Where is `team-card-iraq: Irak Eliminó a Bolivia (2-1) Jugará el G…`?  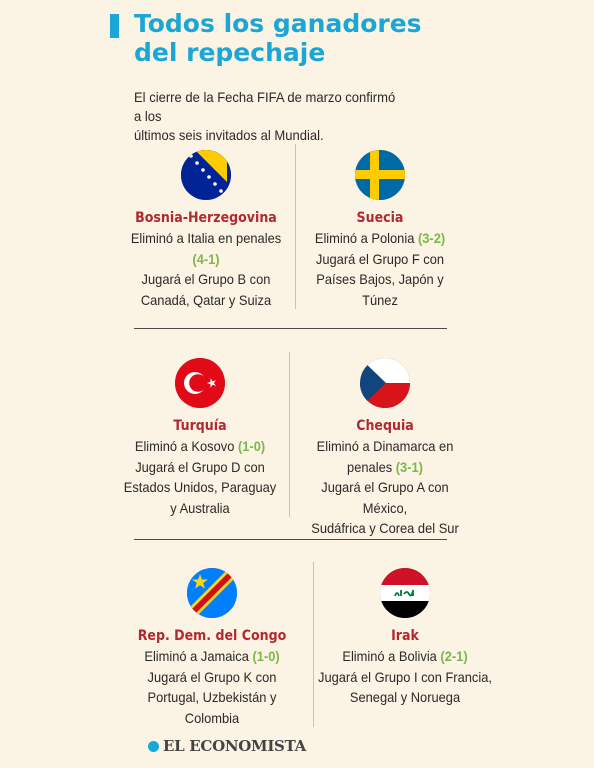 team-card-iraq: Irak Eliminó a Bolivia (2-1) Jugará el G… is located at coordinates (405, 638).